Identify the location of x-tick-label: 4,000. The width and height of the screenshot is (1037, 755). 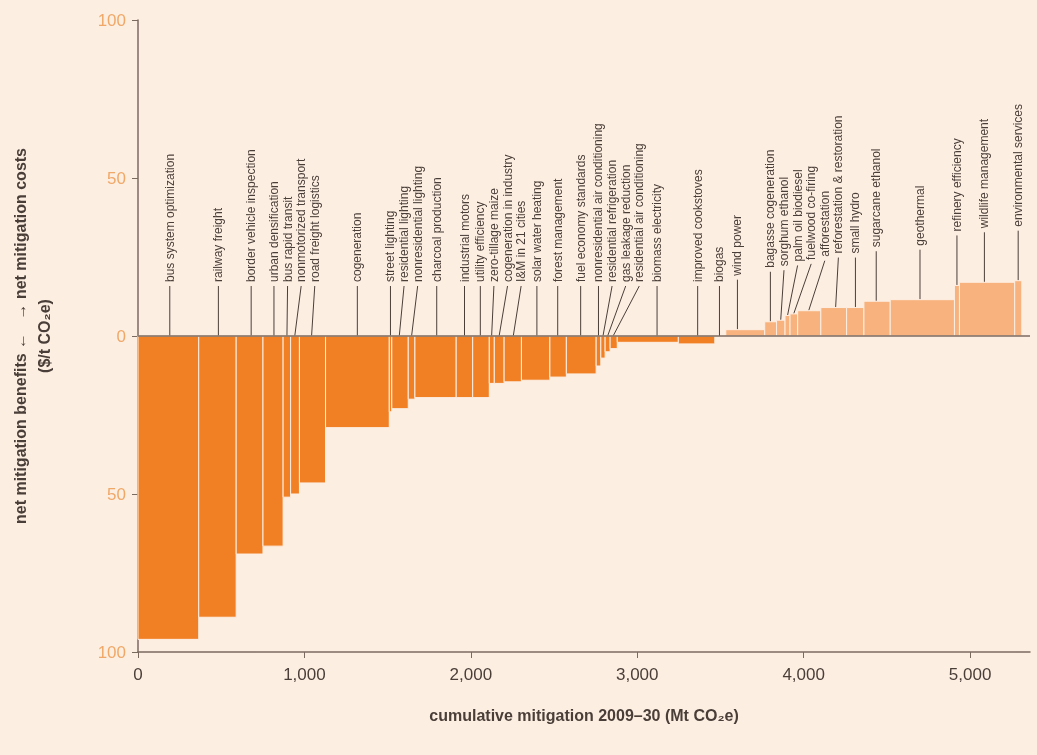
(803, 674).